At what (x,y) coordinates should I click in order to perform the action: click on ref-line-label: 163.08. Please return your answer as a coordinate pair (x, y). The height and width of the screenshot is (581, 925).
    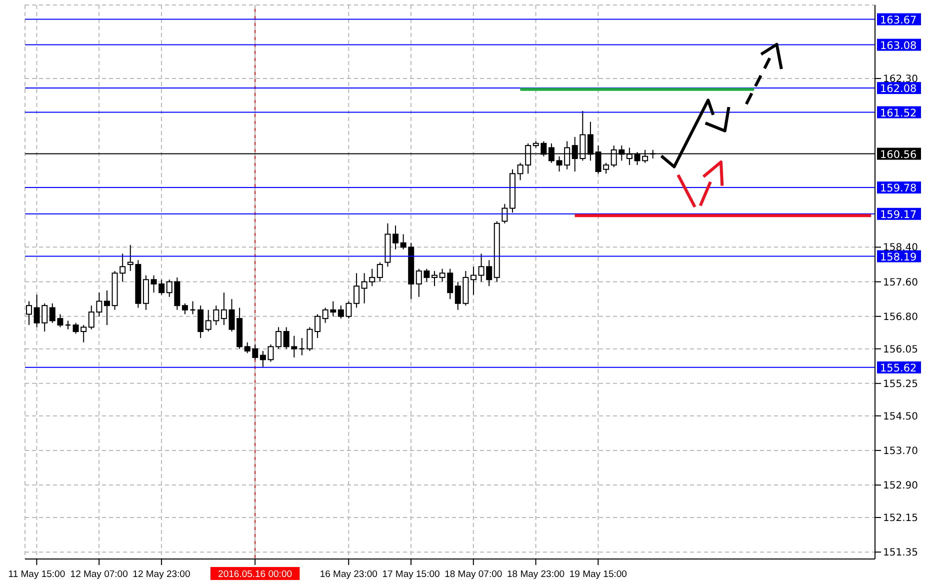
    Looking at the image, I should click on (898, 46).